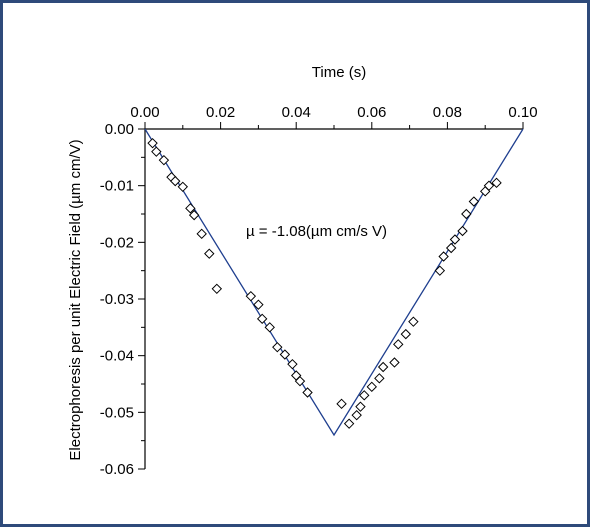  I want to click on x-tick-label: 0.02, so click(220, 112).